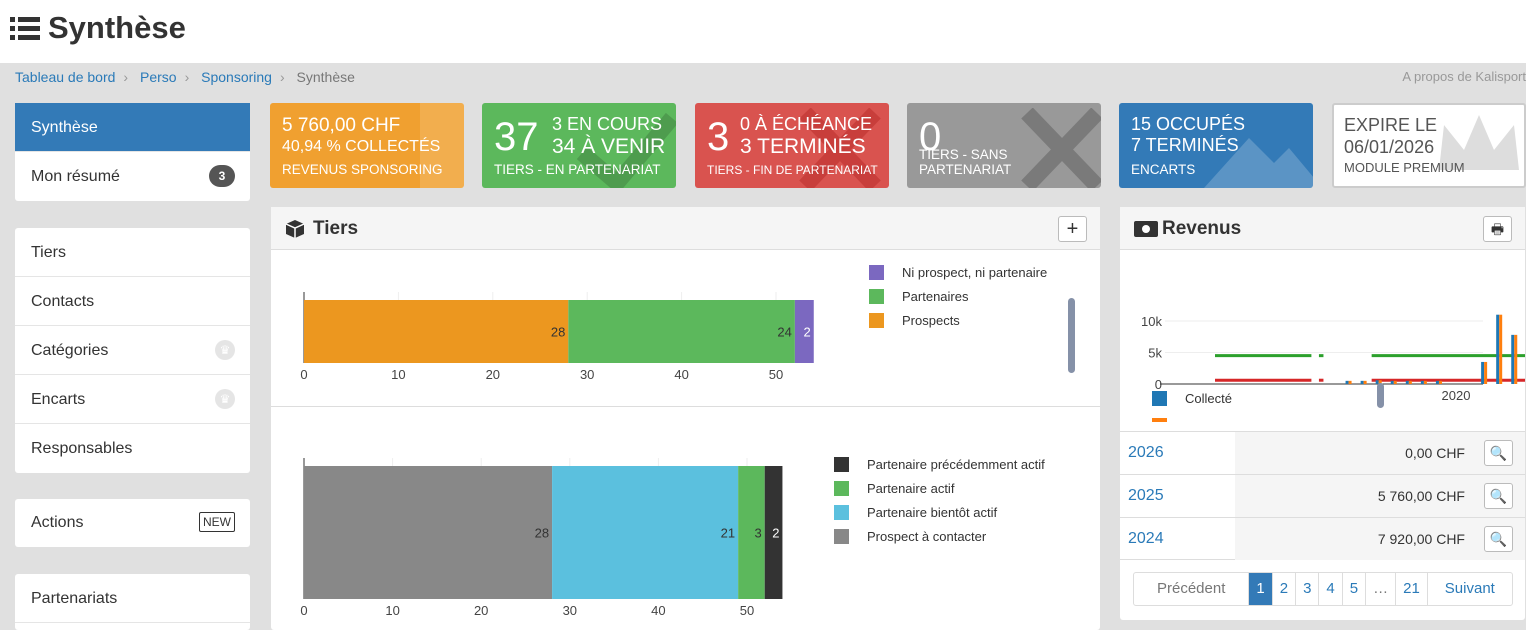 Image resolution: width=1526 pixels, height=630 pixels. Describe the element at coordinates (1191, 588) in the screenshot. I see `previous-button: Précédent` at that location.